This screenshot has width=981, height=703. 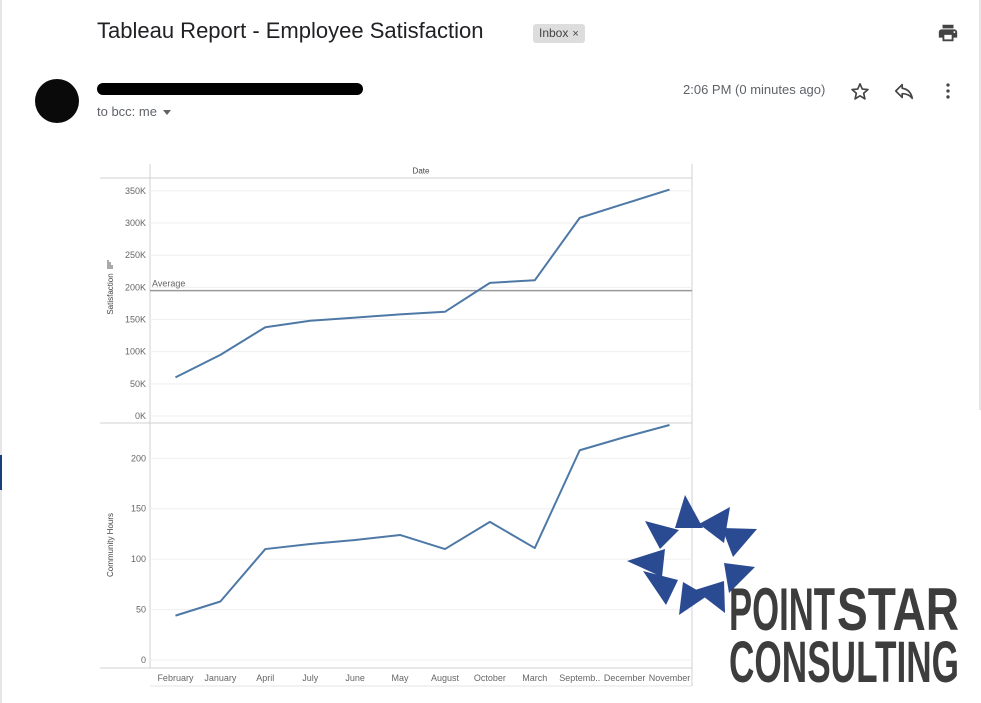 I want to click on caret-down-icon, so click(x=166, y=113).